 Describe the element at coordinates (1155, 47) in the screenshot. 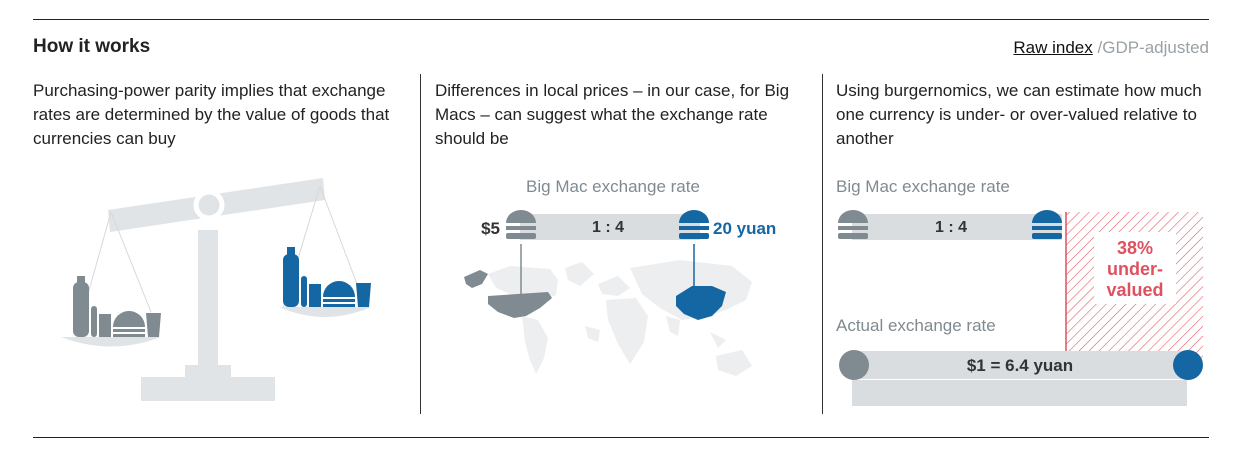

I see `gdp-adjusted-link: GDP-adjusted` at that location.